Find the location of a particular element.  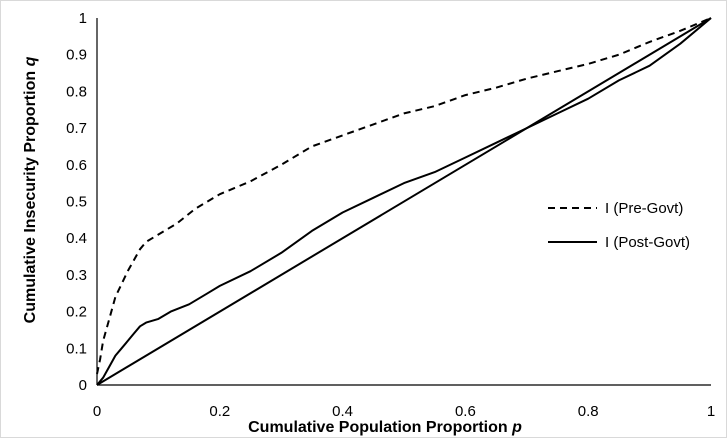

y-tick-label: 0.7 is located at coordinates (76, 128).